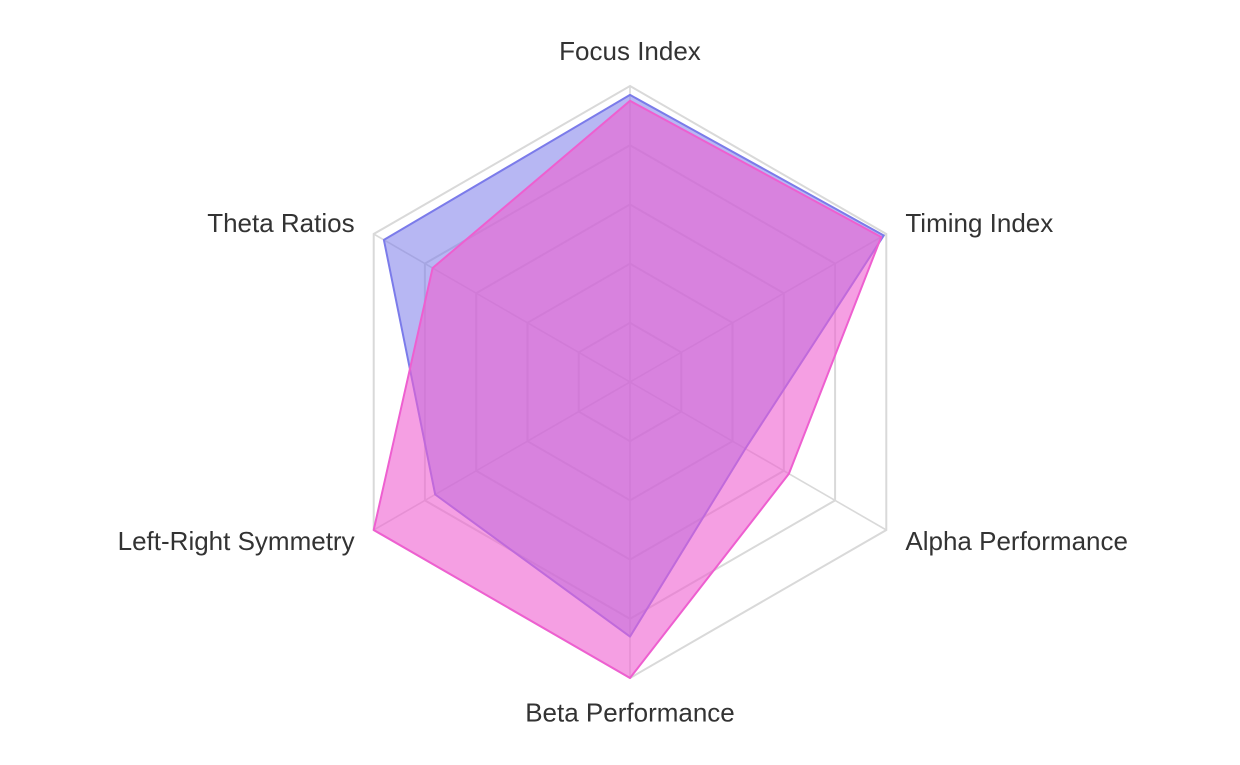  What do you see at coordinates (1016, 541) in the screenshot?
I see `axis-label-alpha-performance: Alpha Performance` at bounding box center [1016, 541].